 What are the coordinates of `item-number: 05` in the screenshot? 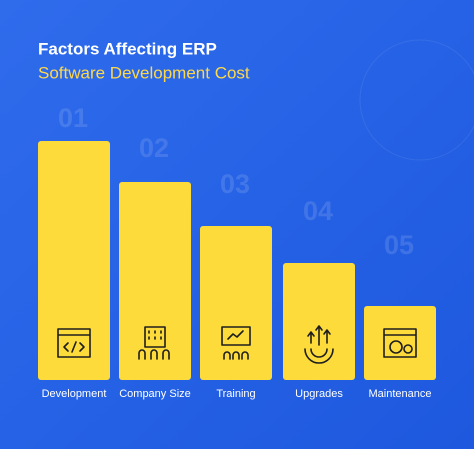 It's located at (399, 245).